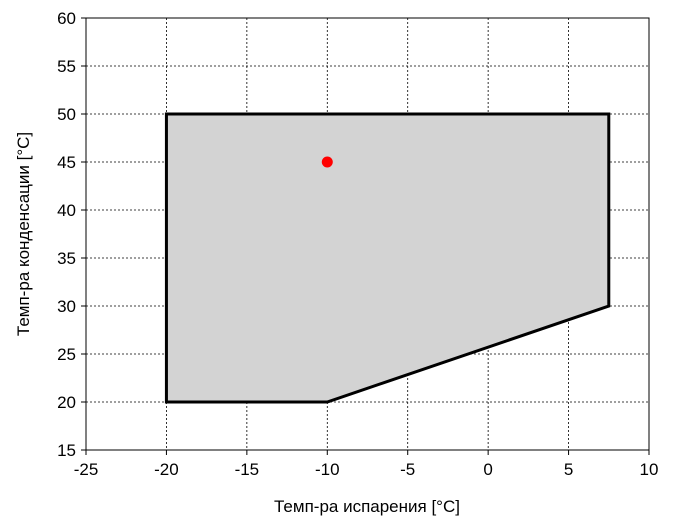 The height and width of the screenshot is (520, 674). Describe the element at coordinates (366, 469) in the screenshot. I see `x-tick-labels: -25 -20 -15 -10 -5 0 5 10` at that location.